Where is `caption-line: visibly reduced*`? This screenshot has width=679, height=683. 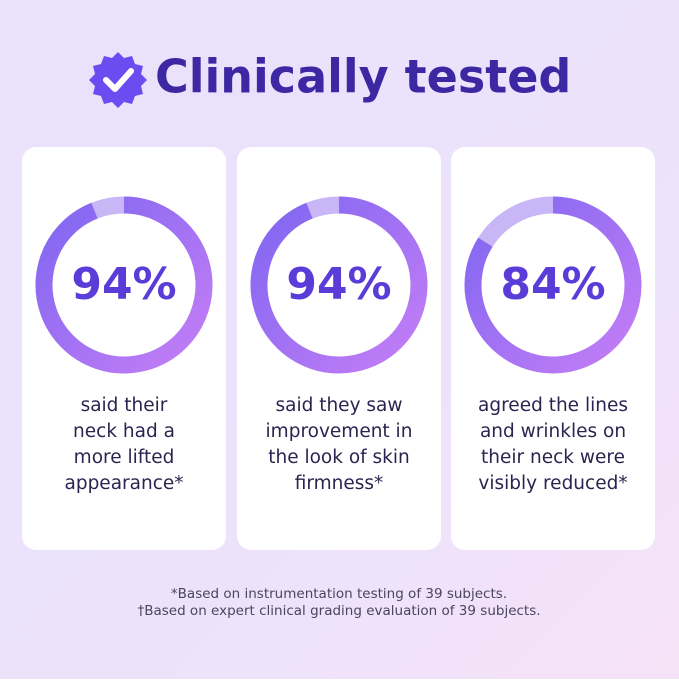 caption-line: visibly reduced* is located at coordinates (552, 483).